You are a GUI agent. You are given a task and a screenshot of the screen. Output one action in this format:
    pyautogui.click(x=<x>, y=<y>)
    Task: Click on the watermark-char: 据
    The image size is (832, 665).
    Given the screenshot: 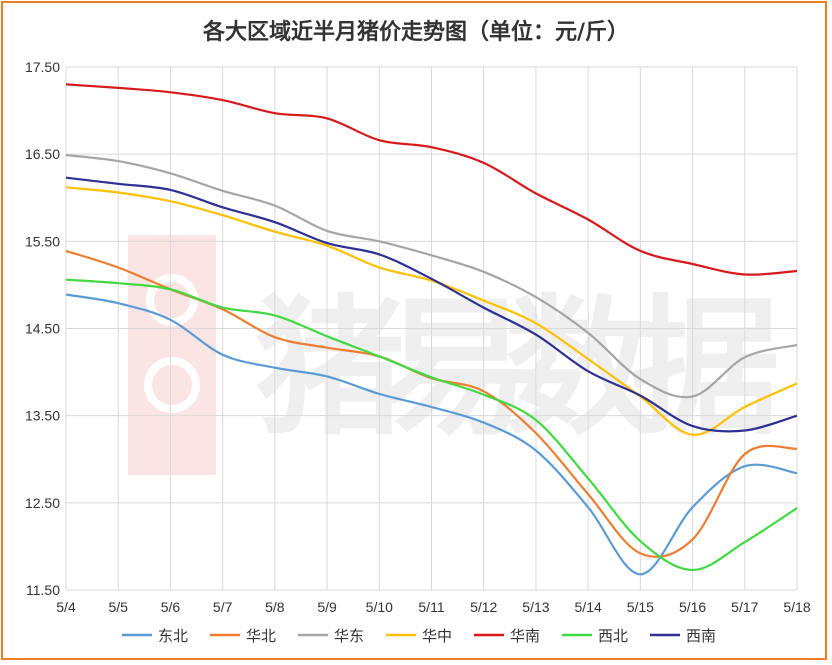 What is the action you would take?
    pyautogui.click(x=705, y=369)
    